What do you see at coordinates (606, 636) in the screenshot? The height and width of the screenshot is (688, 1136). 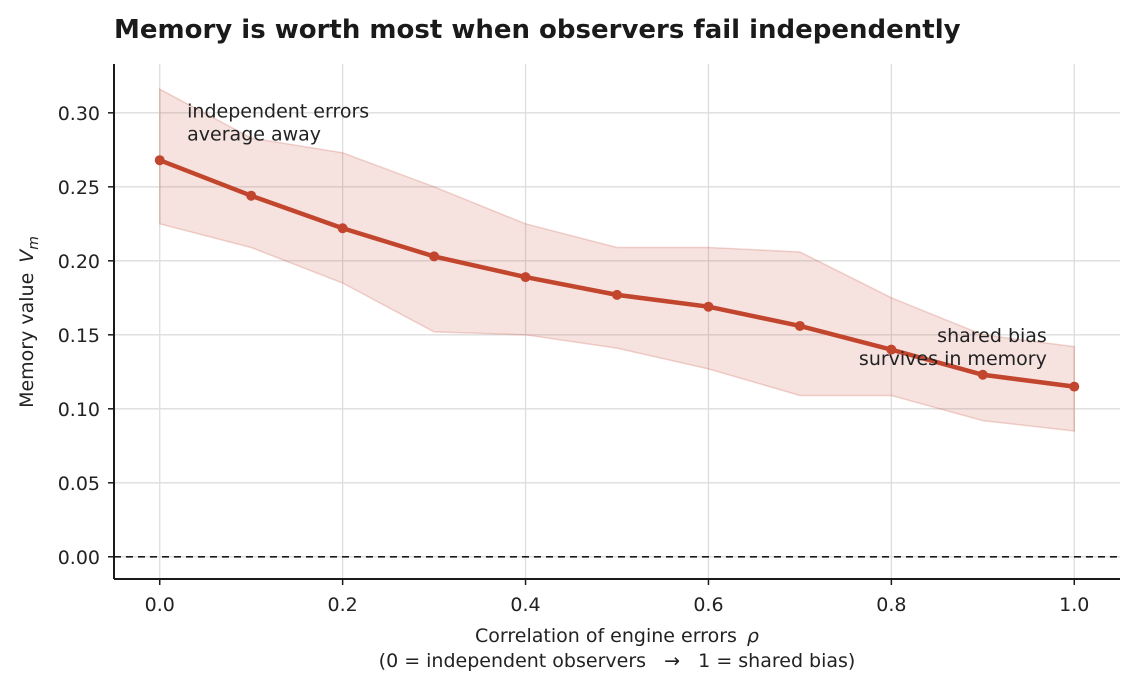 I see `x-axis-label-text: Correlation of engine errors` at bounding box center [606, 636].